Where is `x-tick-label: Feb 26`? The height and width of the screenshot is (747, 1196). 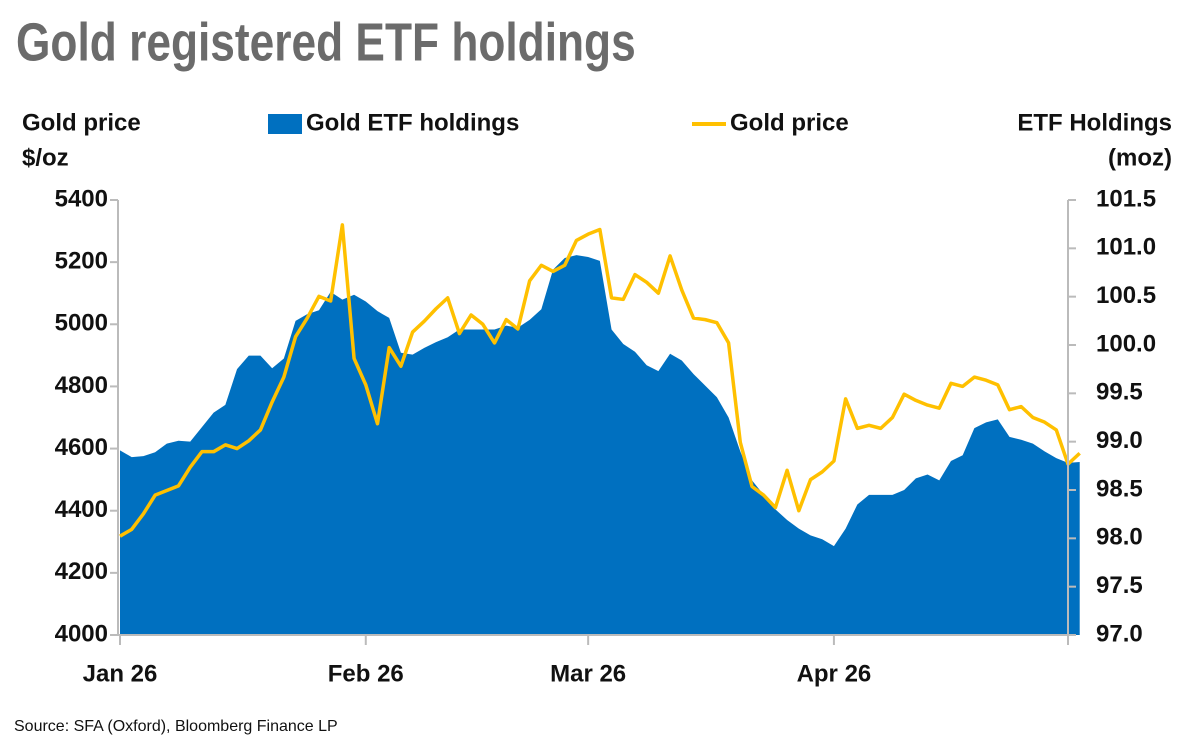 x-tick-label: Feb 26 is located at coordinates (366, 673).